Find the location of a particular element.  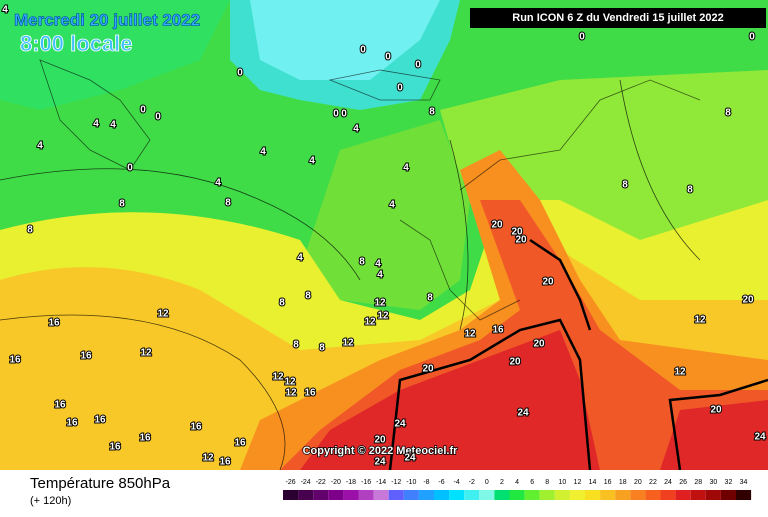

colorbar-label: -22 is located at coordinates (321, 482).